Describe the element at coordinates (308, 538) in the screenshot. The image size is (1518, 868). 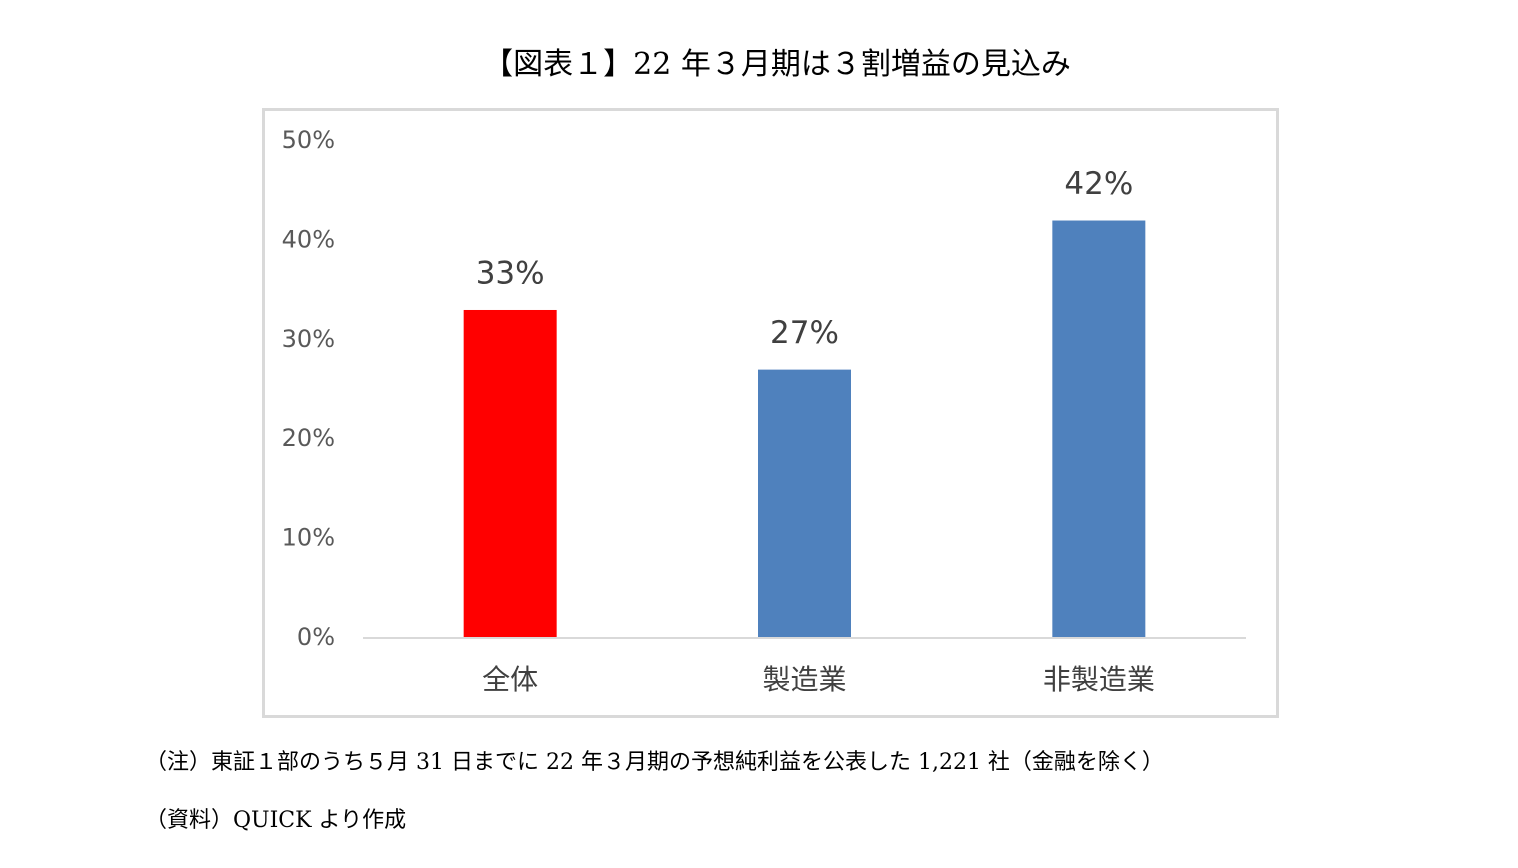
I see `y-tick-label: 10%` at that location.